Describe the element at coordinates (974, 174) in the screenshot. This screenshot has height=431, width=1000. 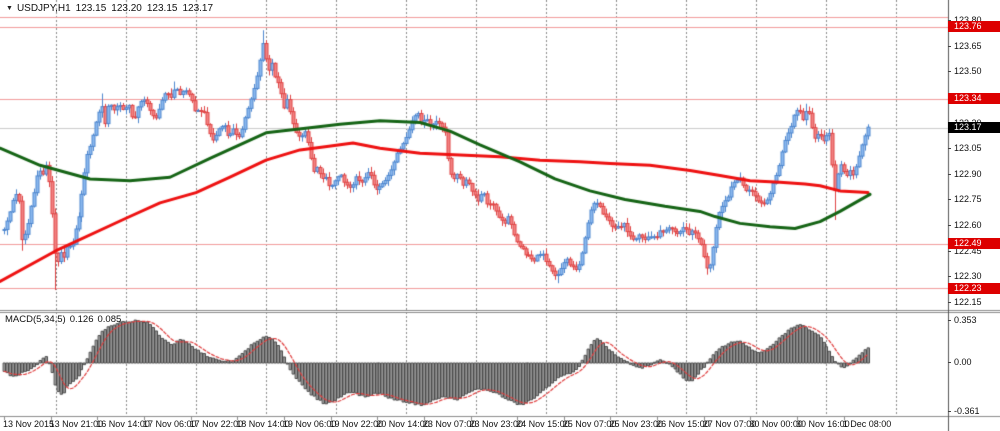
I see `price-axis-tick-label: 122.90` at that location.